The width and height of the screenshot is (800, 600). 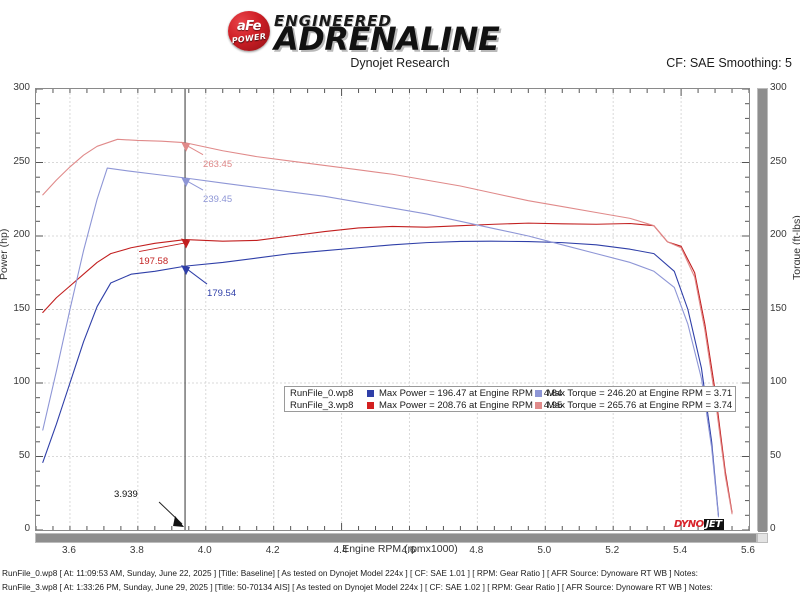 I want to click on y-axis-left-tick-label: 200, so click(x=21, y=234).